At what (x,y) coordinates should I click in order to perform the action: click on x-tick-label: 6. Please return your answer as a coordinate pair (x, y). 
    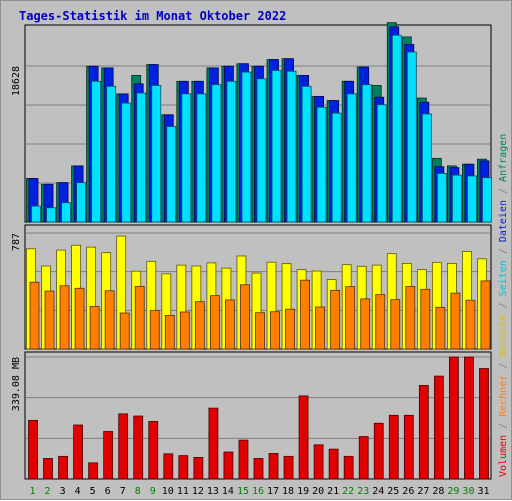
    Looking at the image, I should click on (108, 491).